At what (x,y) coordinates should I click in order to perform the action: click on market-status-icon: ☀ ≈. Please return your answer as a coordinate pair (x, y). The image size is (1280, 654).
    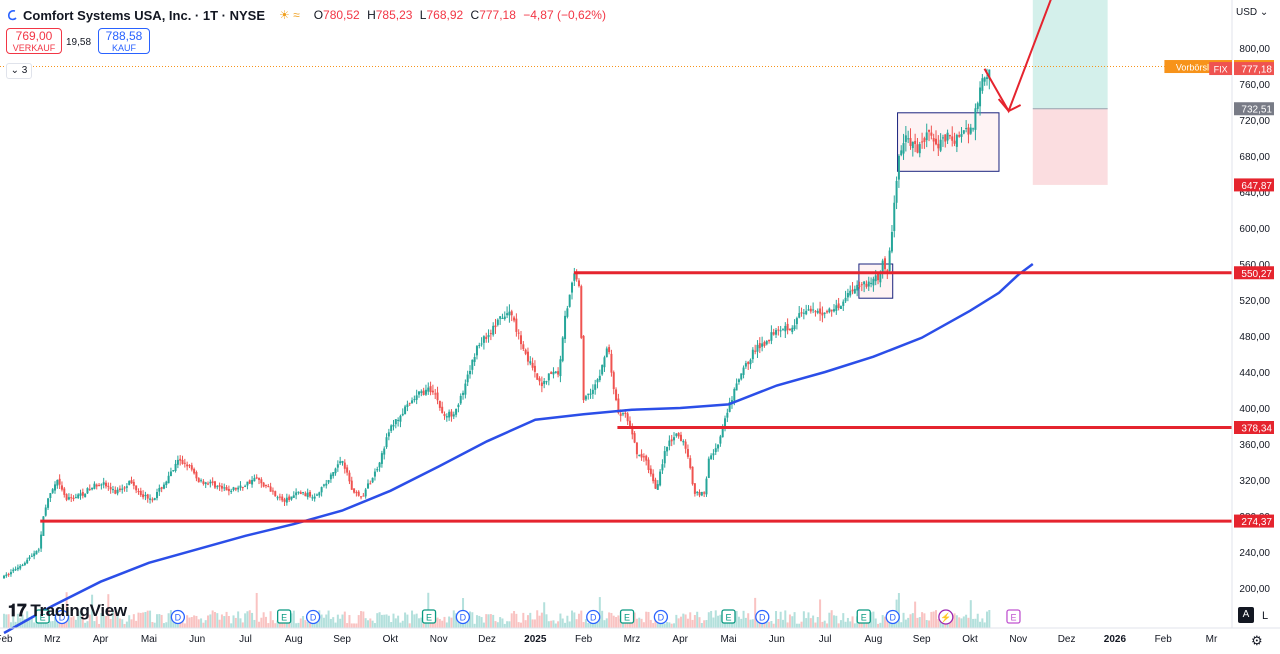
    Looking at the image, I should click on (289, 15).